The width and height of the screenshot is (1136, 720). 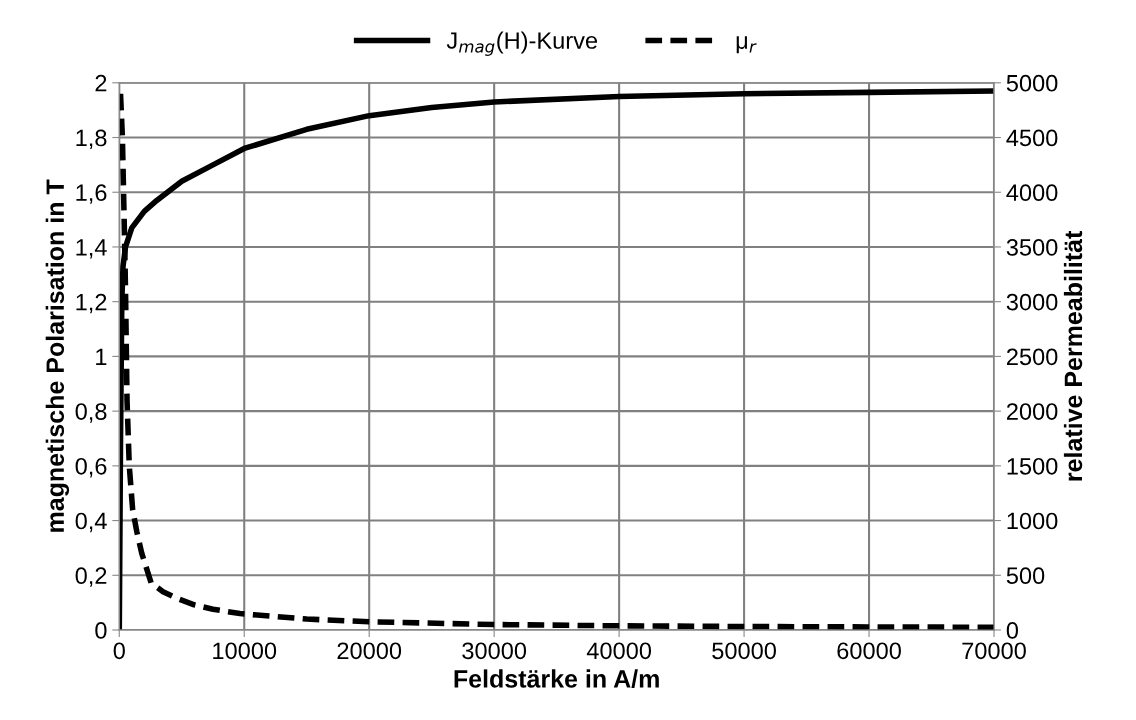 I want to click on x-tick-label: 40000, so click(x=619, y=651).